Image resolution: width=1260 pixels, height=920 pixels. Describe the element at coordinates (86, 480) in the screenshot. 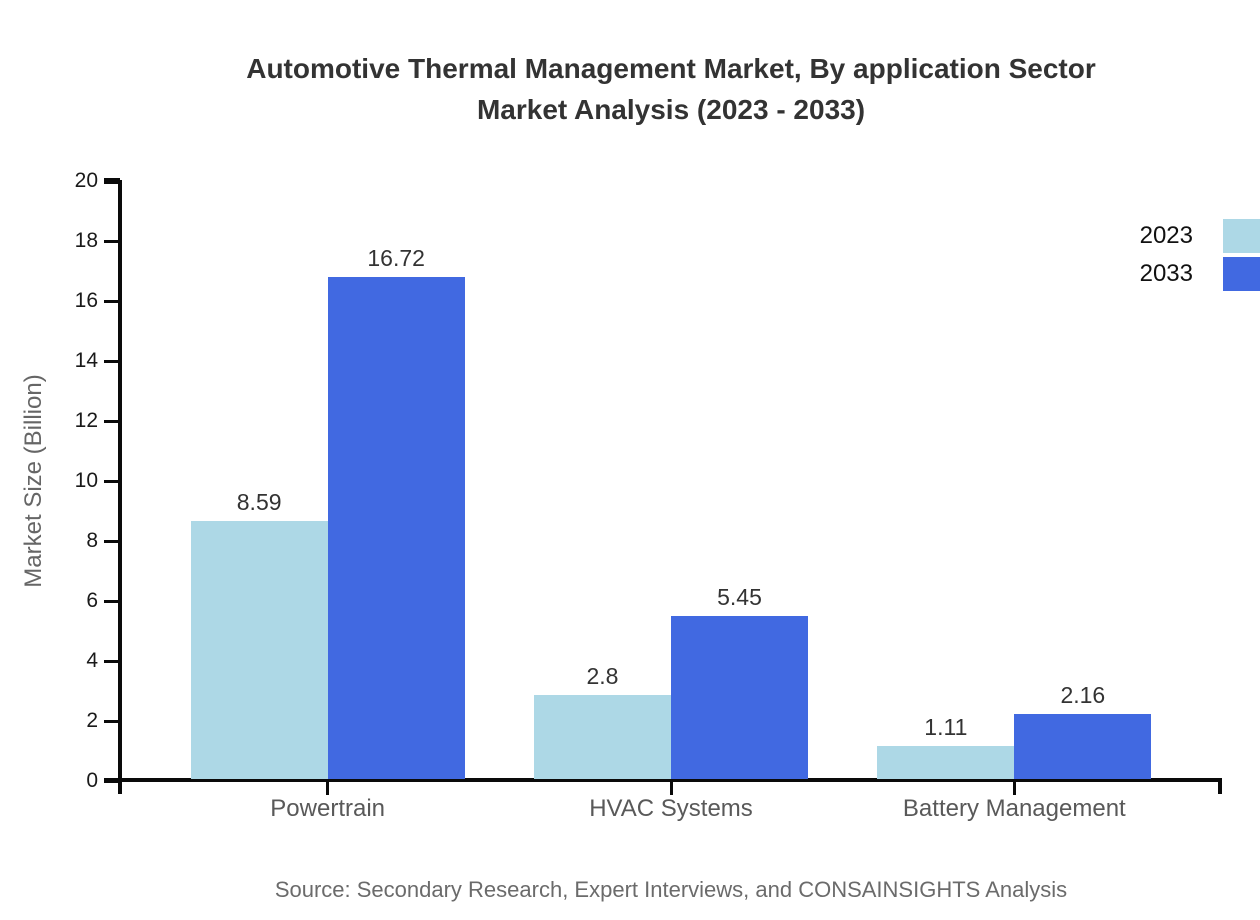

I see `y-axis-tick-label: 10` at that location.